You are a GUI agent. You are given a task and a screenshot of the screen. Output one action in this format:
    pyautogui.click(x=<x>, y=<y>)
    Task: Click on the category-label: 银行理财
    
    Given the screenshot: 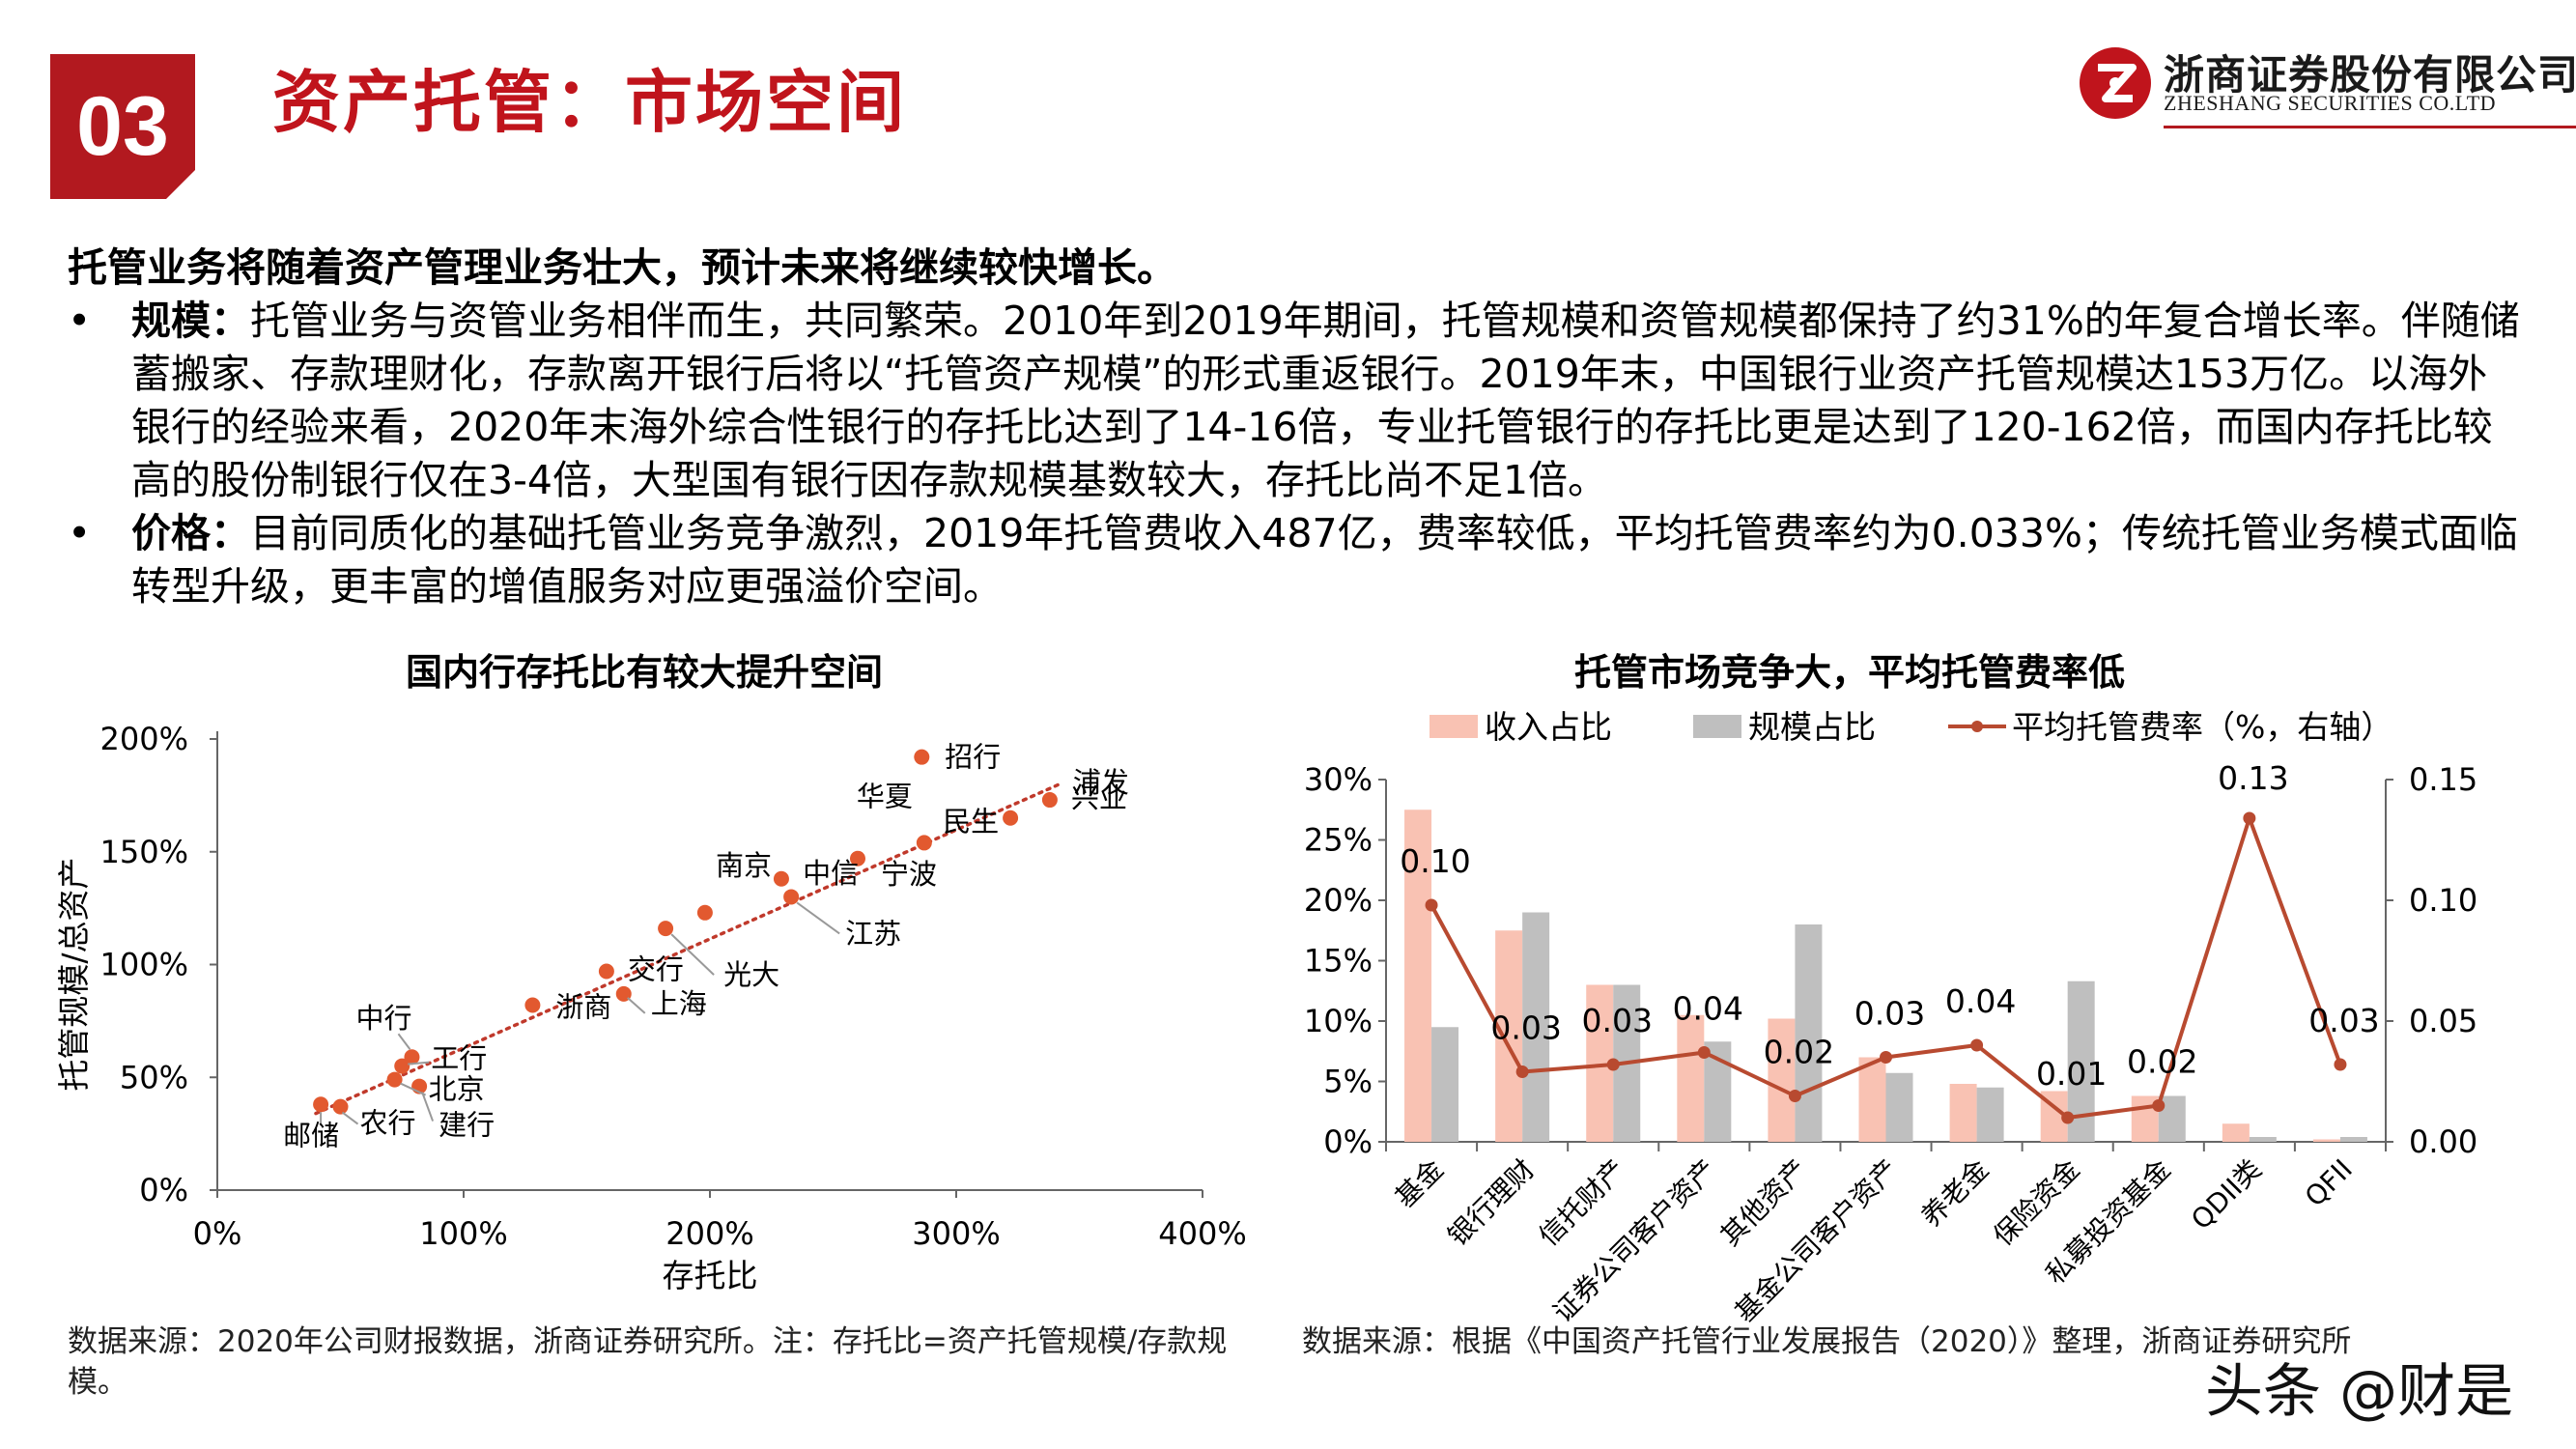 What is the action you would take?
    pyautogui.click(x=1492, y=1203)
    